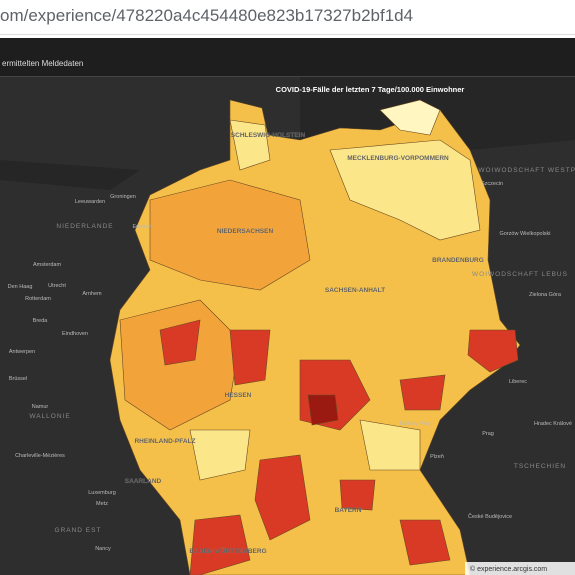 The width and height of the screenshot is (575, 575). What do you see at coordinates (268, 135) in the screenshot?
I see `state-label: SCHLESWIG-HOLSTEIN` at bounding box center [268, 135].